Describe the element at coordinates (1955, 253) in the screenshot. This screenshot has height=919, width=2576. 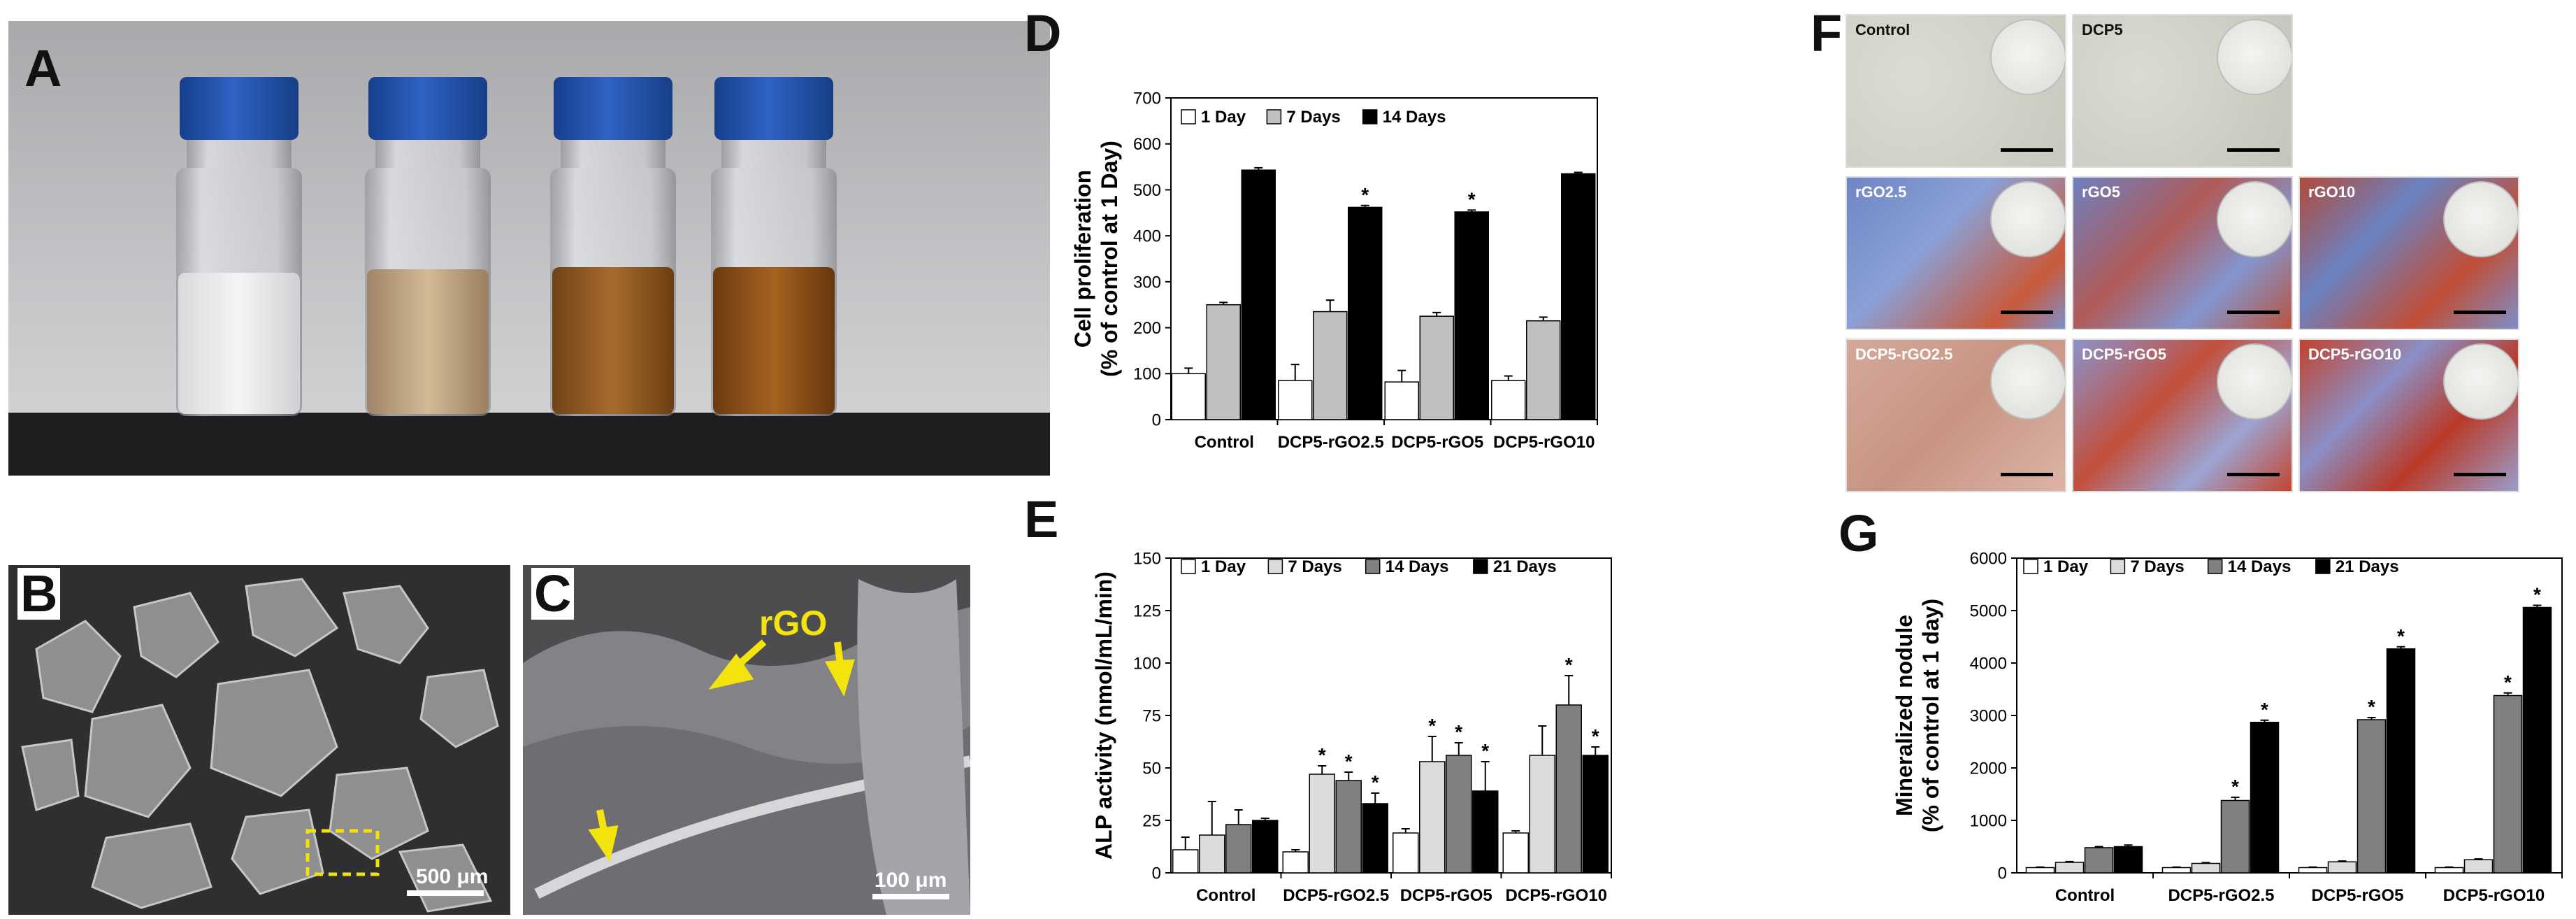
I see `microscopy-tile: rGO2.5` at that location.